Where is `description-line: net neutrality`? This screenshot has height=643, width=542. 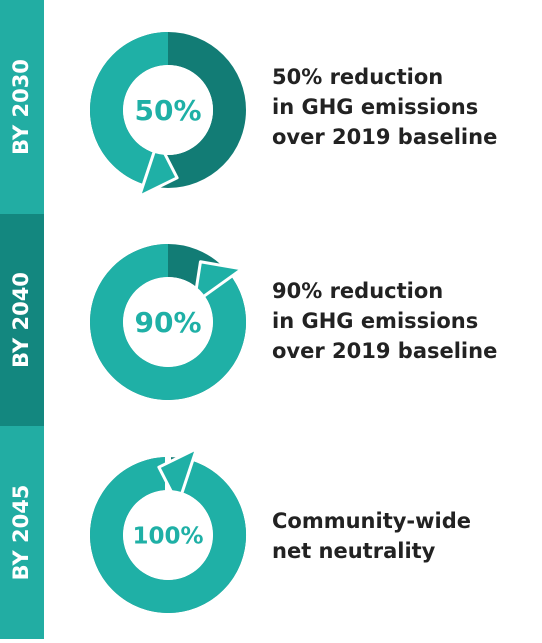 description-line: net neutrality is located at coordinates (354, 551).